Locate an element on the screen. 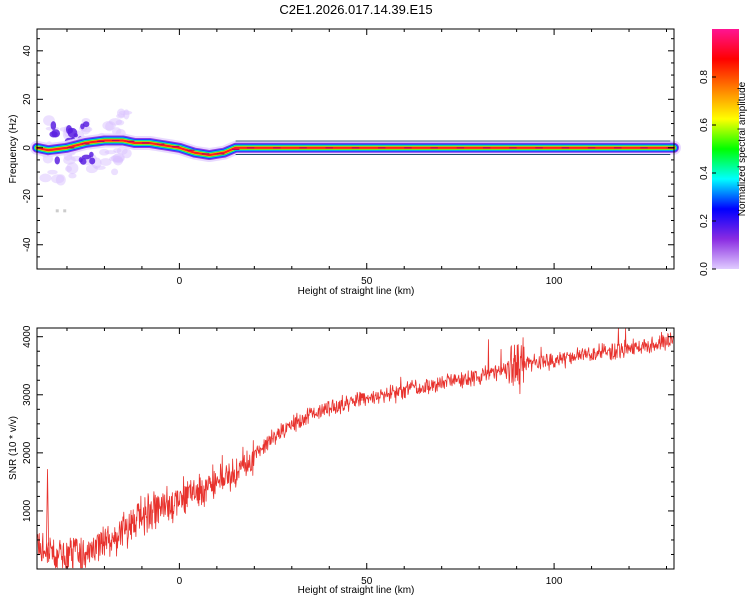 The width and height of the screenshot is (750, 600). colorbar-tick-label: 0.0 is located at coordinates (704, 269).